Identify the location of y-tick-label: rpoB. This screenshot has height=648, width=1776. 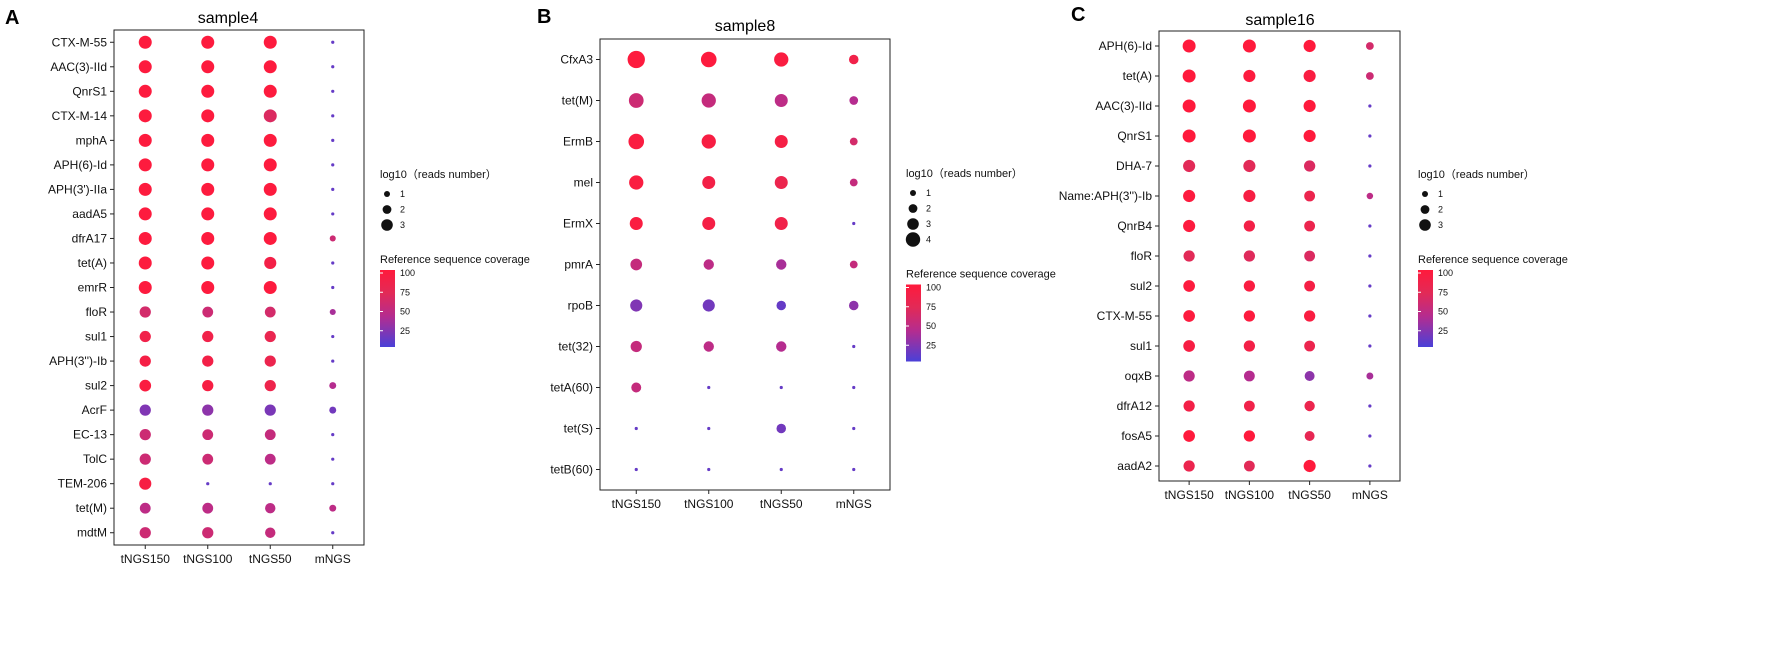
(580, 306).